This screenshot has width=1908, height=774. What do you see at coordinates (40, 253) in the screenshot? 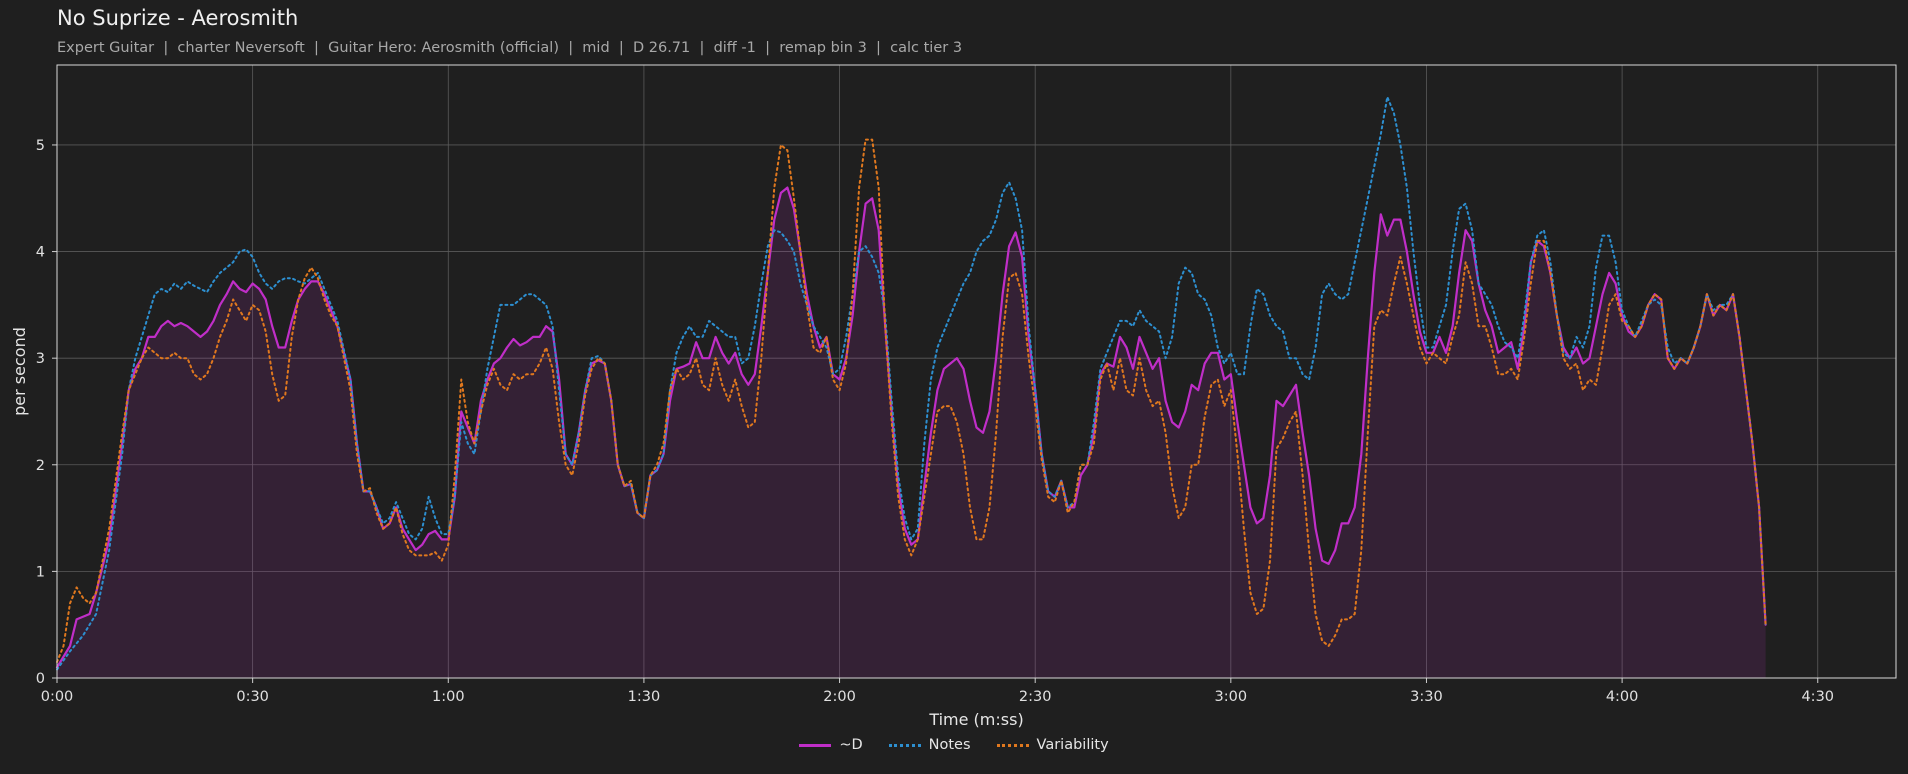
I see `y-tick-label: 4` at bounding box center [40, 253].